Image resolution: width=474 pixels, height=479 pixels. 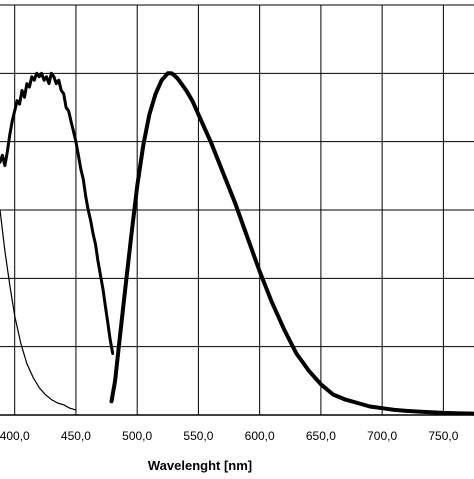 I want to click on x-tick-labels: 400,0 450,0 500,0 550,0 600,0 650,0 700,0 750,0, so click(x=229, y=436).